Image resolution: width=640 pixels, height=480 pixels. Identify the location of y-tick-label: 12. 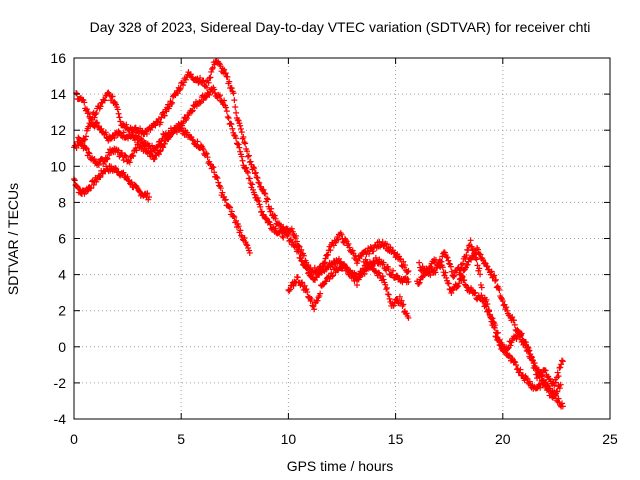
(58, 130).